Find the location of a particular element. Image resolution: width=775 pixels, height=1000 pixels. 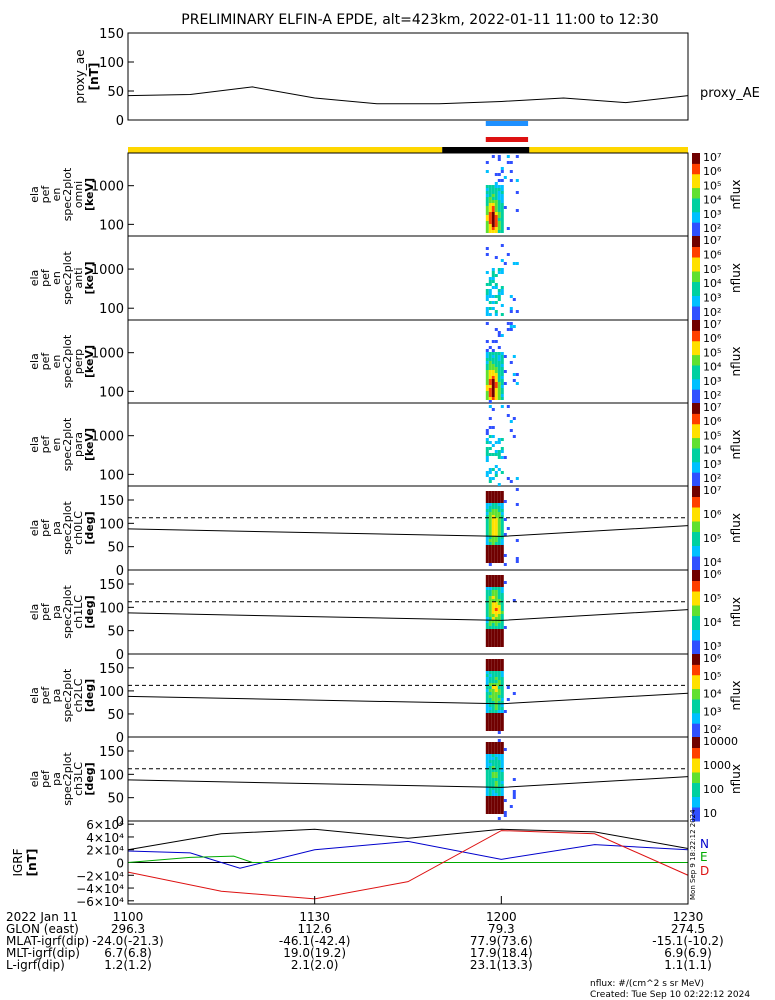

spec-ylabel-line: [deg] is located at coordinates (89, 527).